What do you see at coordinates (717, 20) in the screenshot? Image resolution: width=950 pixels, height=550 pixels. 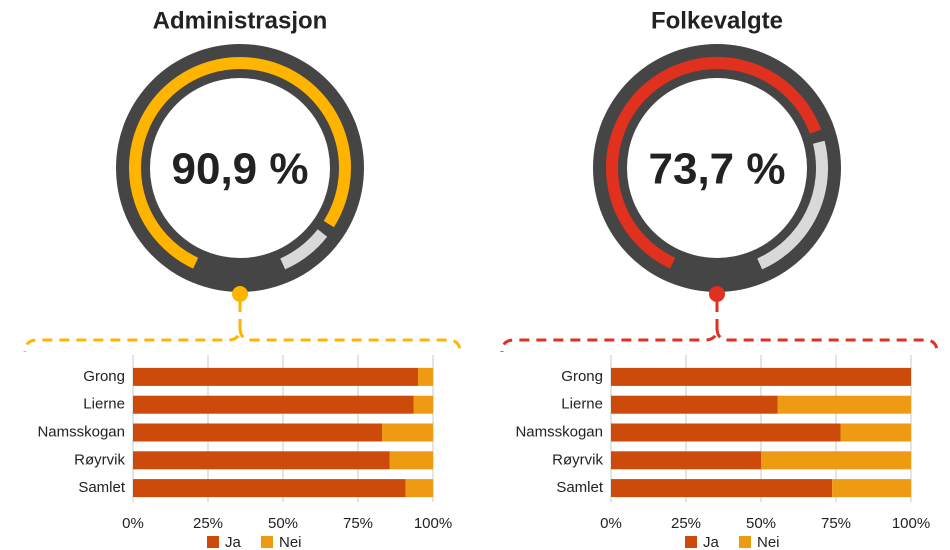 I see `gauge-title: Folkevalgte` at bounding box center [717, 20].